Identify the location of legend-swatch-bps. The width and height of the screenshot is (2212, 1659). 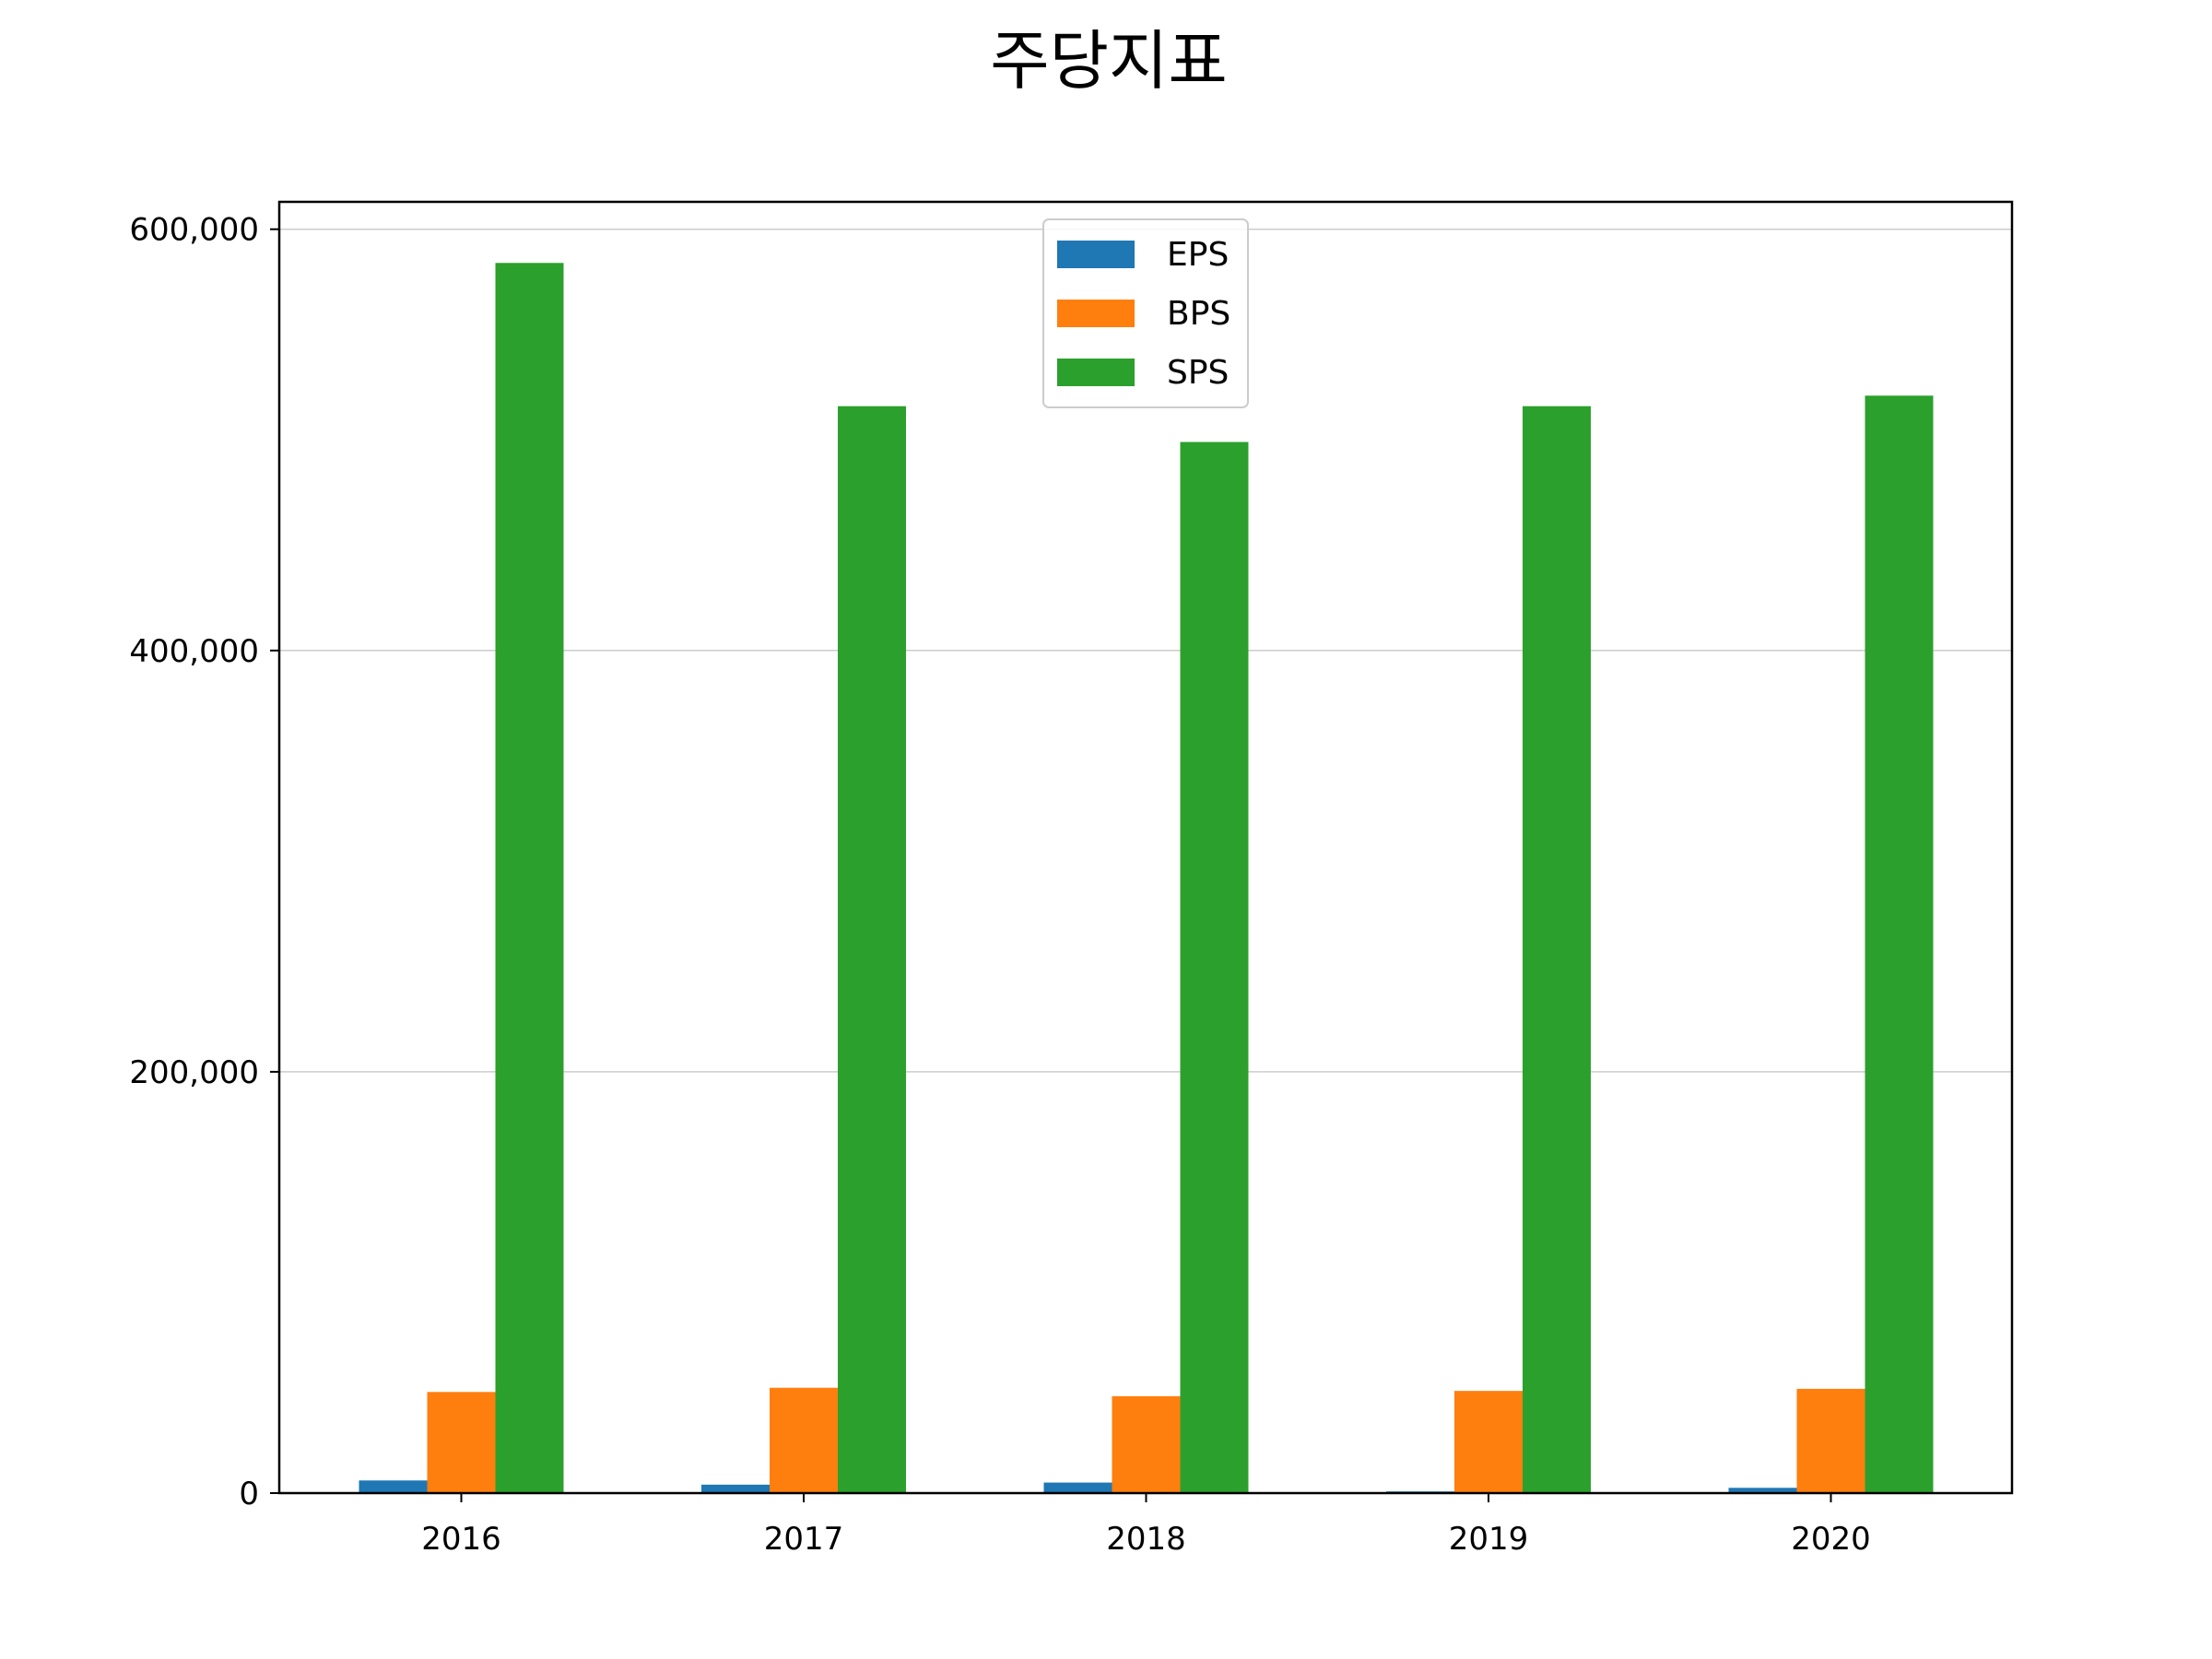
(1096, 313).